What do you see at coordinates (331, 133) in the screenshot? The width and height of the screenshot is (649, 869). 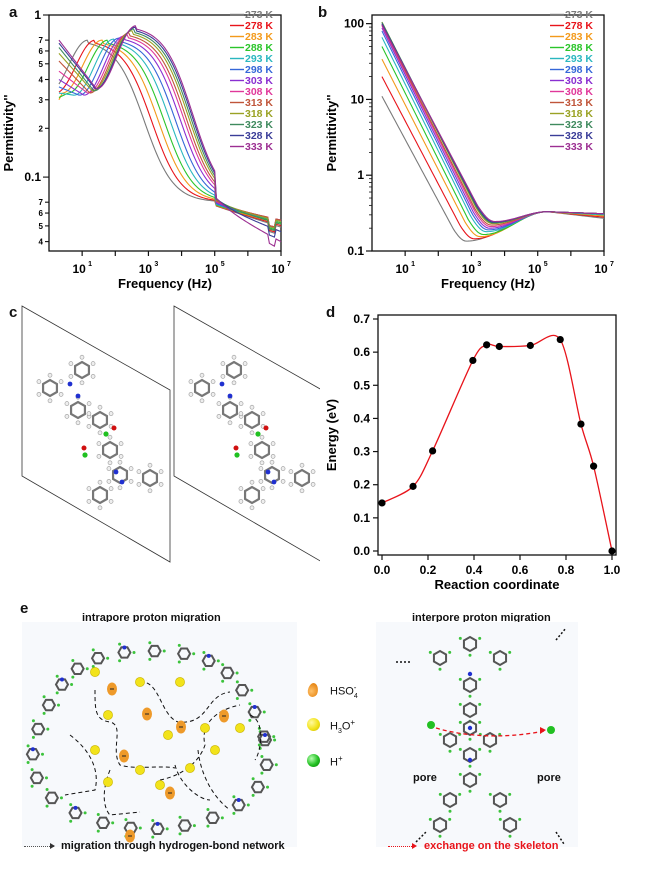 I see `y-axis-label: Permittivity''` at bounding box center [331, 133].